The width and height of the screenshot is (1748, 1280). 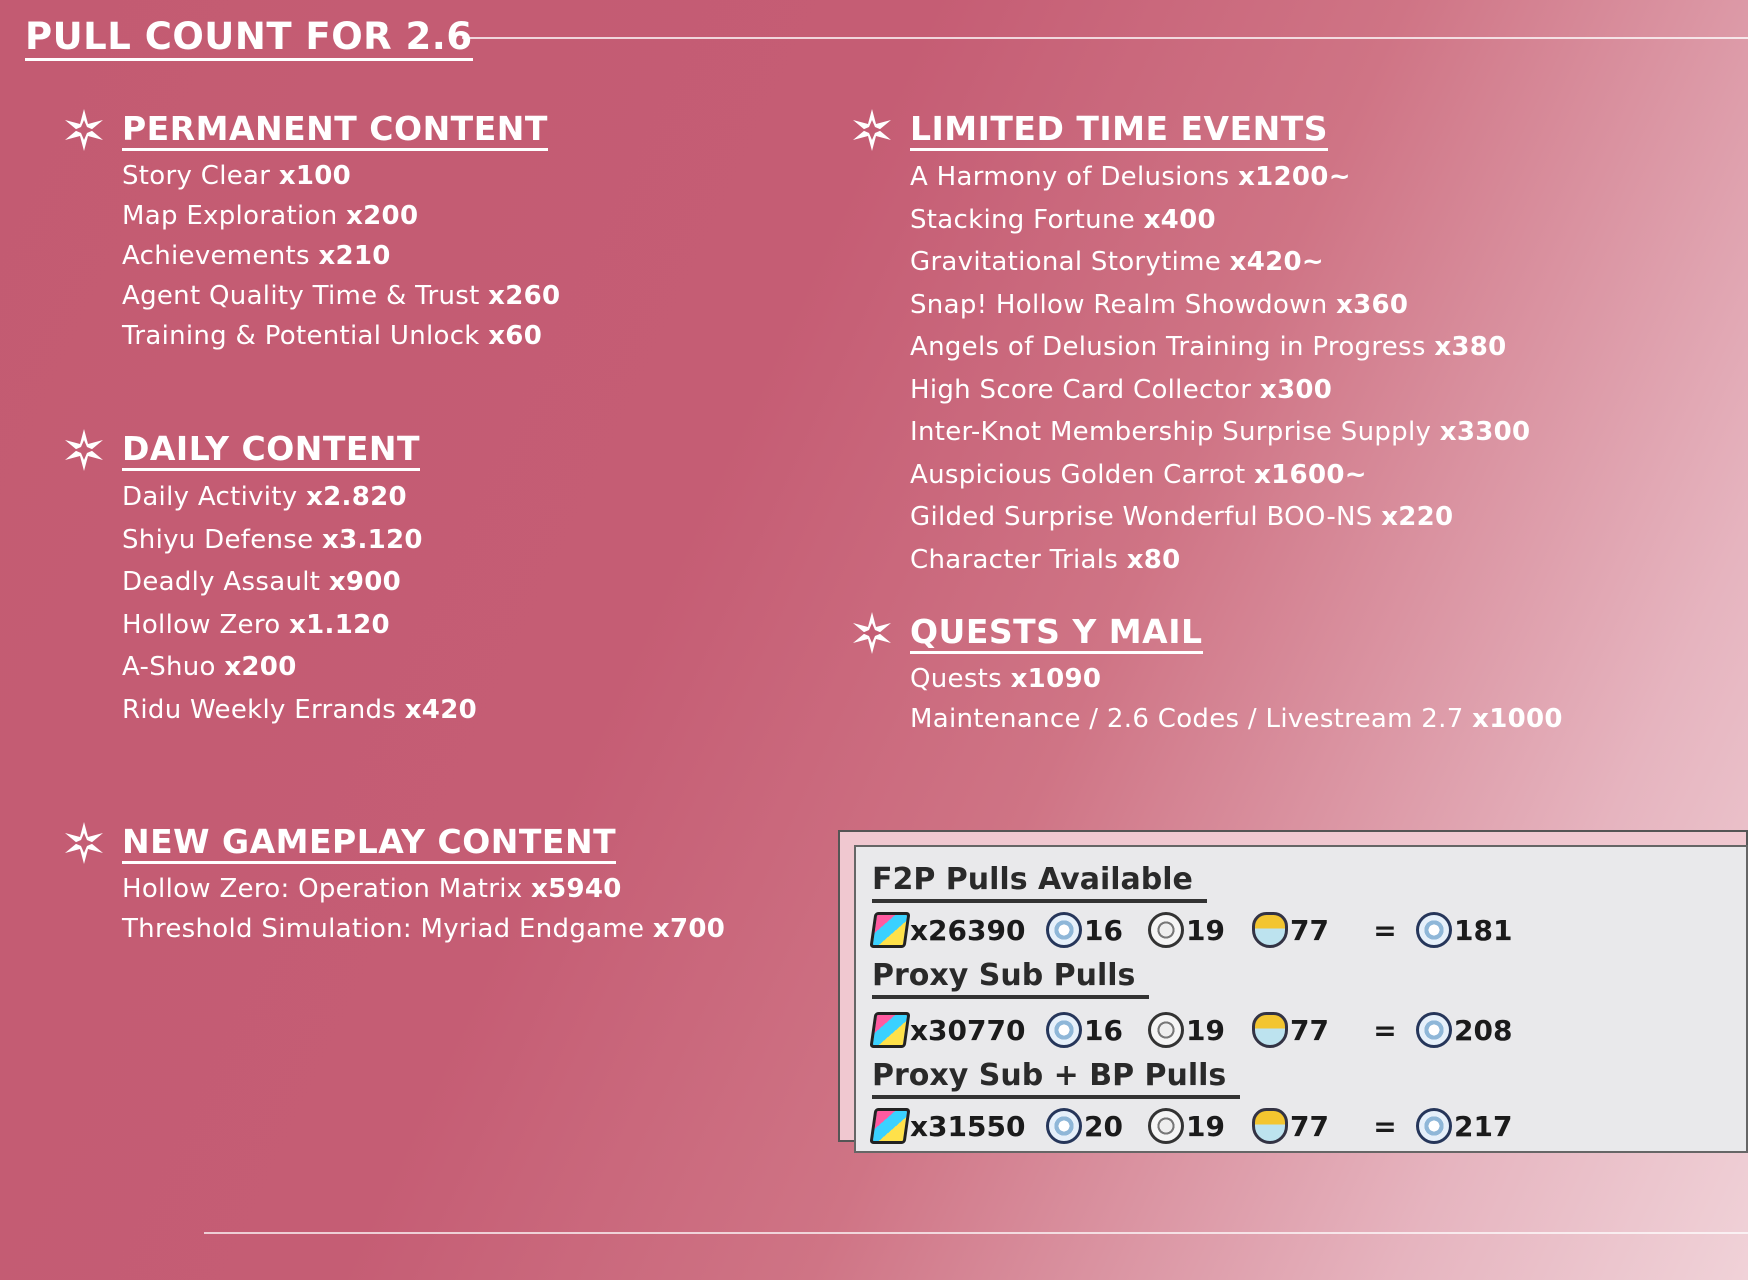 I want to click on encrypted-tape-count: 16, so click(x=1103, y=1030).